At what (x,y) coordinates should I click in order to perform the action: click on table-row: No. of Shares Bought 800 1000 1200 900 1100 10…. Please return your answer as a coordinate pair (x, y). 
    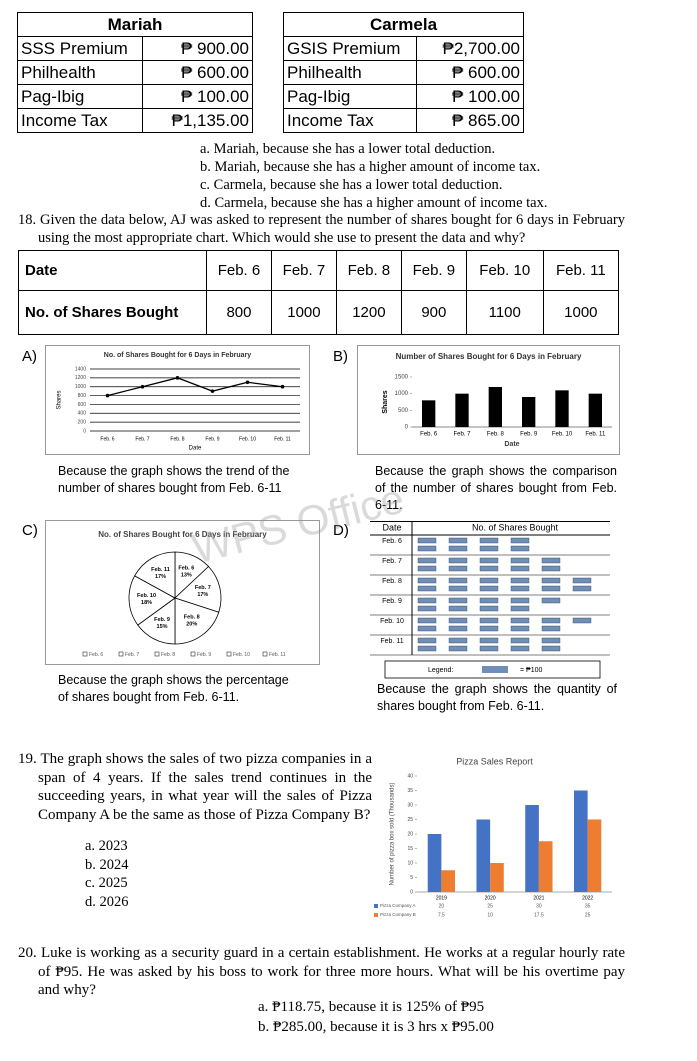
    Looking at the image, I should click on (319, 312).